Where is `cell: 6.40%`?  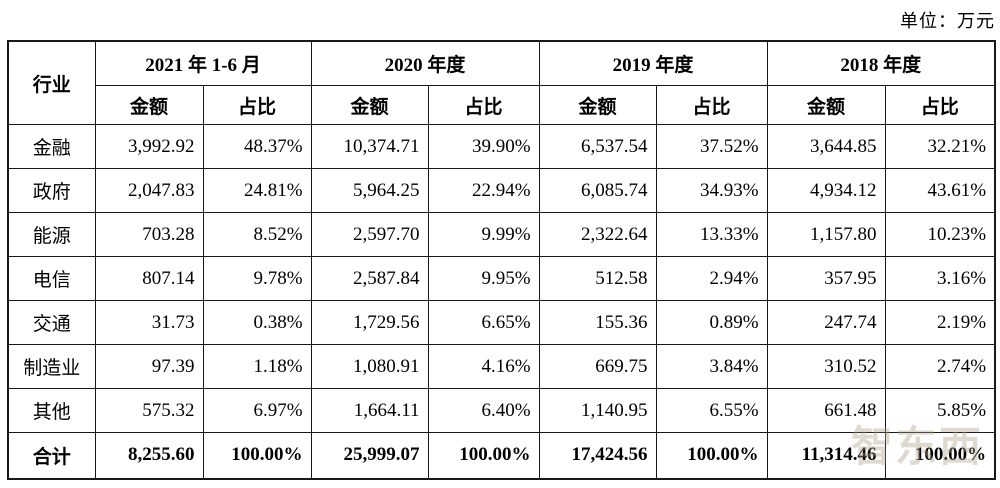 cell: 6.40% is located at coordinates (483, 410).